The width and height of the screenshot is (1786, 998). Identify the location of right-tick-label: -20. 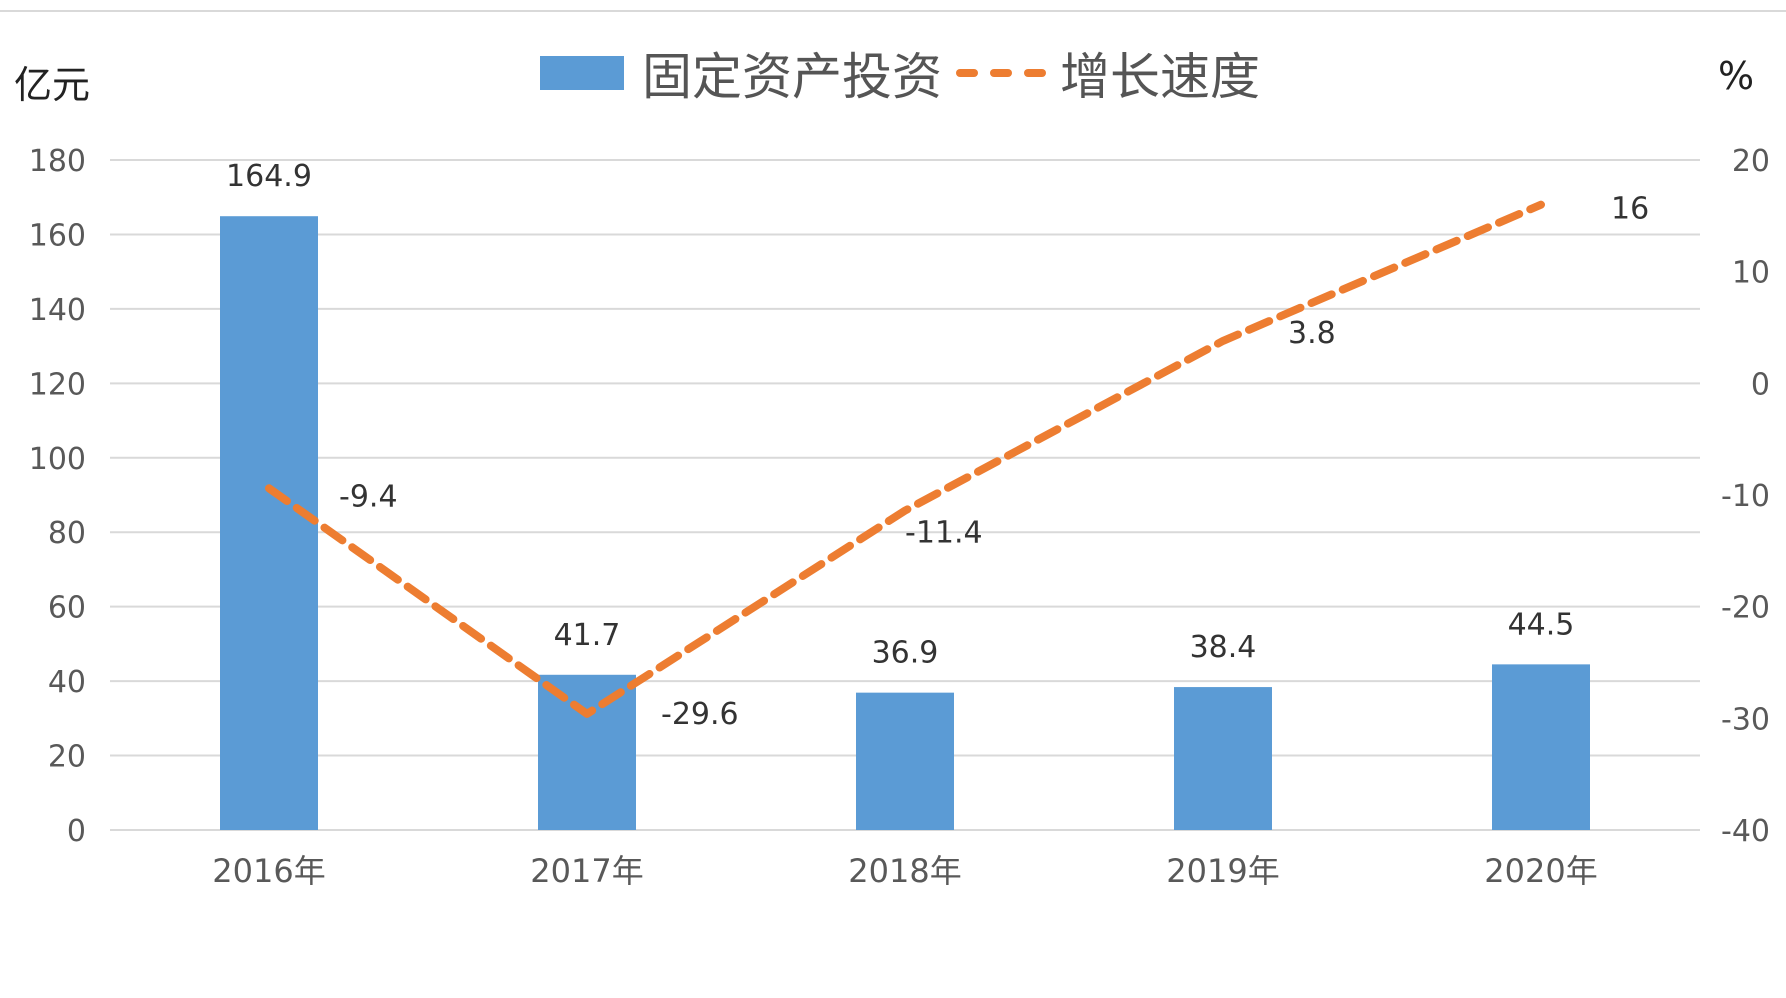
(1745, 608).